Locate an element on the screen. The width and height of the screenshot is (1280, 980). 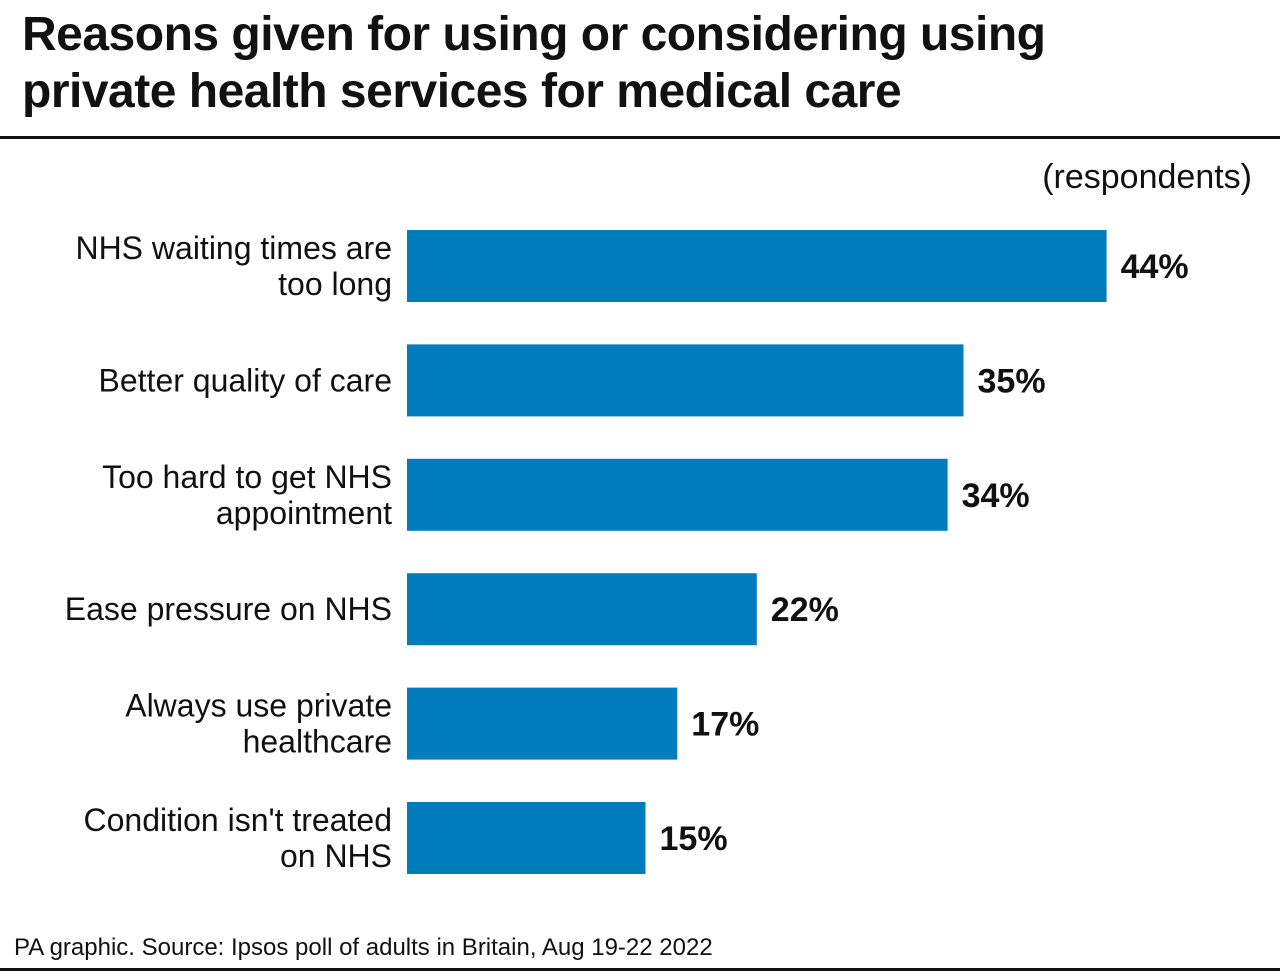
value-label: 22% is located at coordinates (805, 610).